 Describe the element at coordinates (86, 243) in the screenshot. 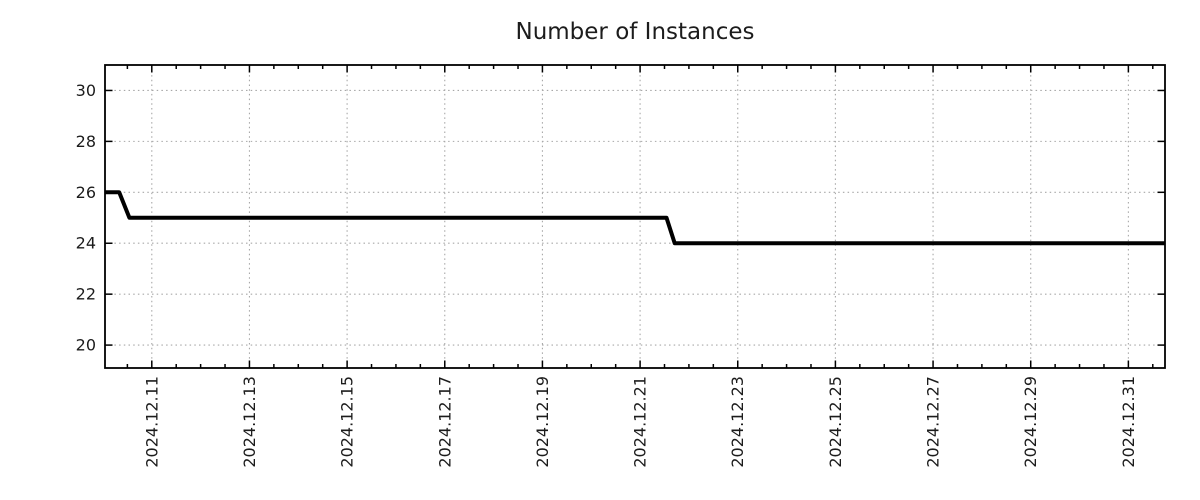

I see `y-tick-label: 24` at that location.